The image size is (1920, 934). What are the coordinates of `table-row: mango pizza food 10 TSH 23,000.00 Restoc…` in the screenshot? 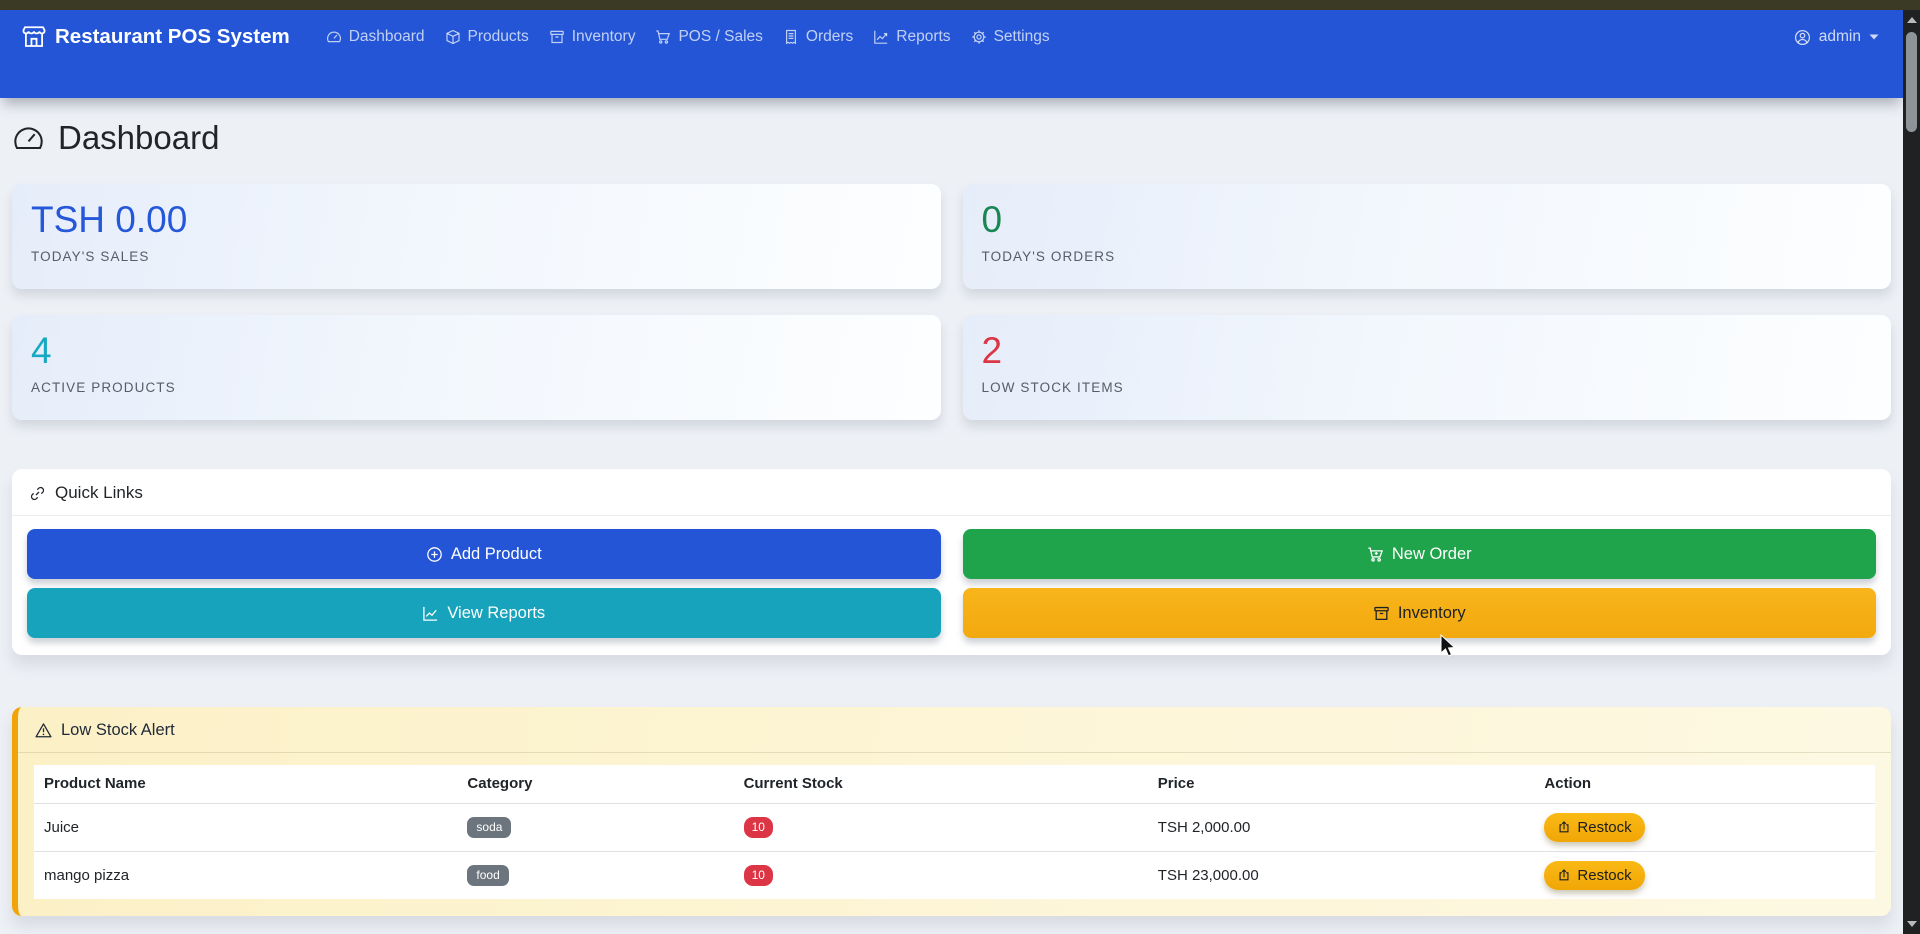 It's located at (954, 874).